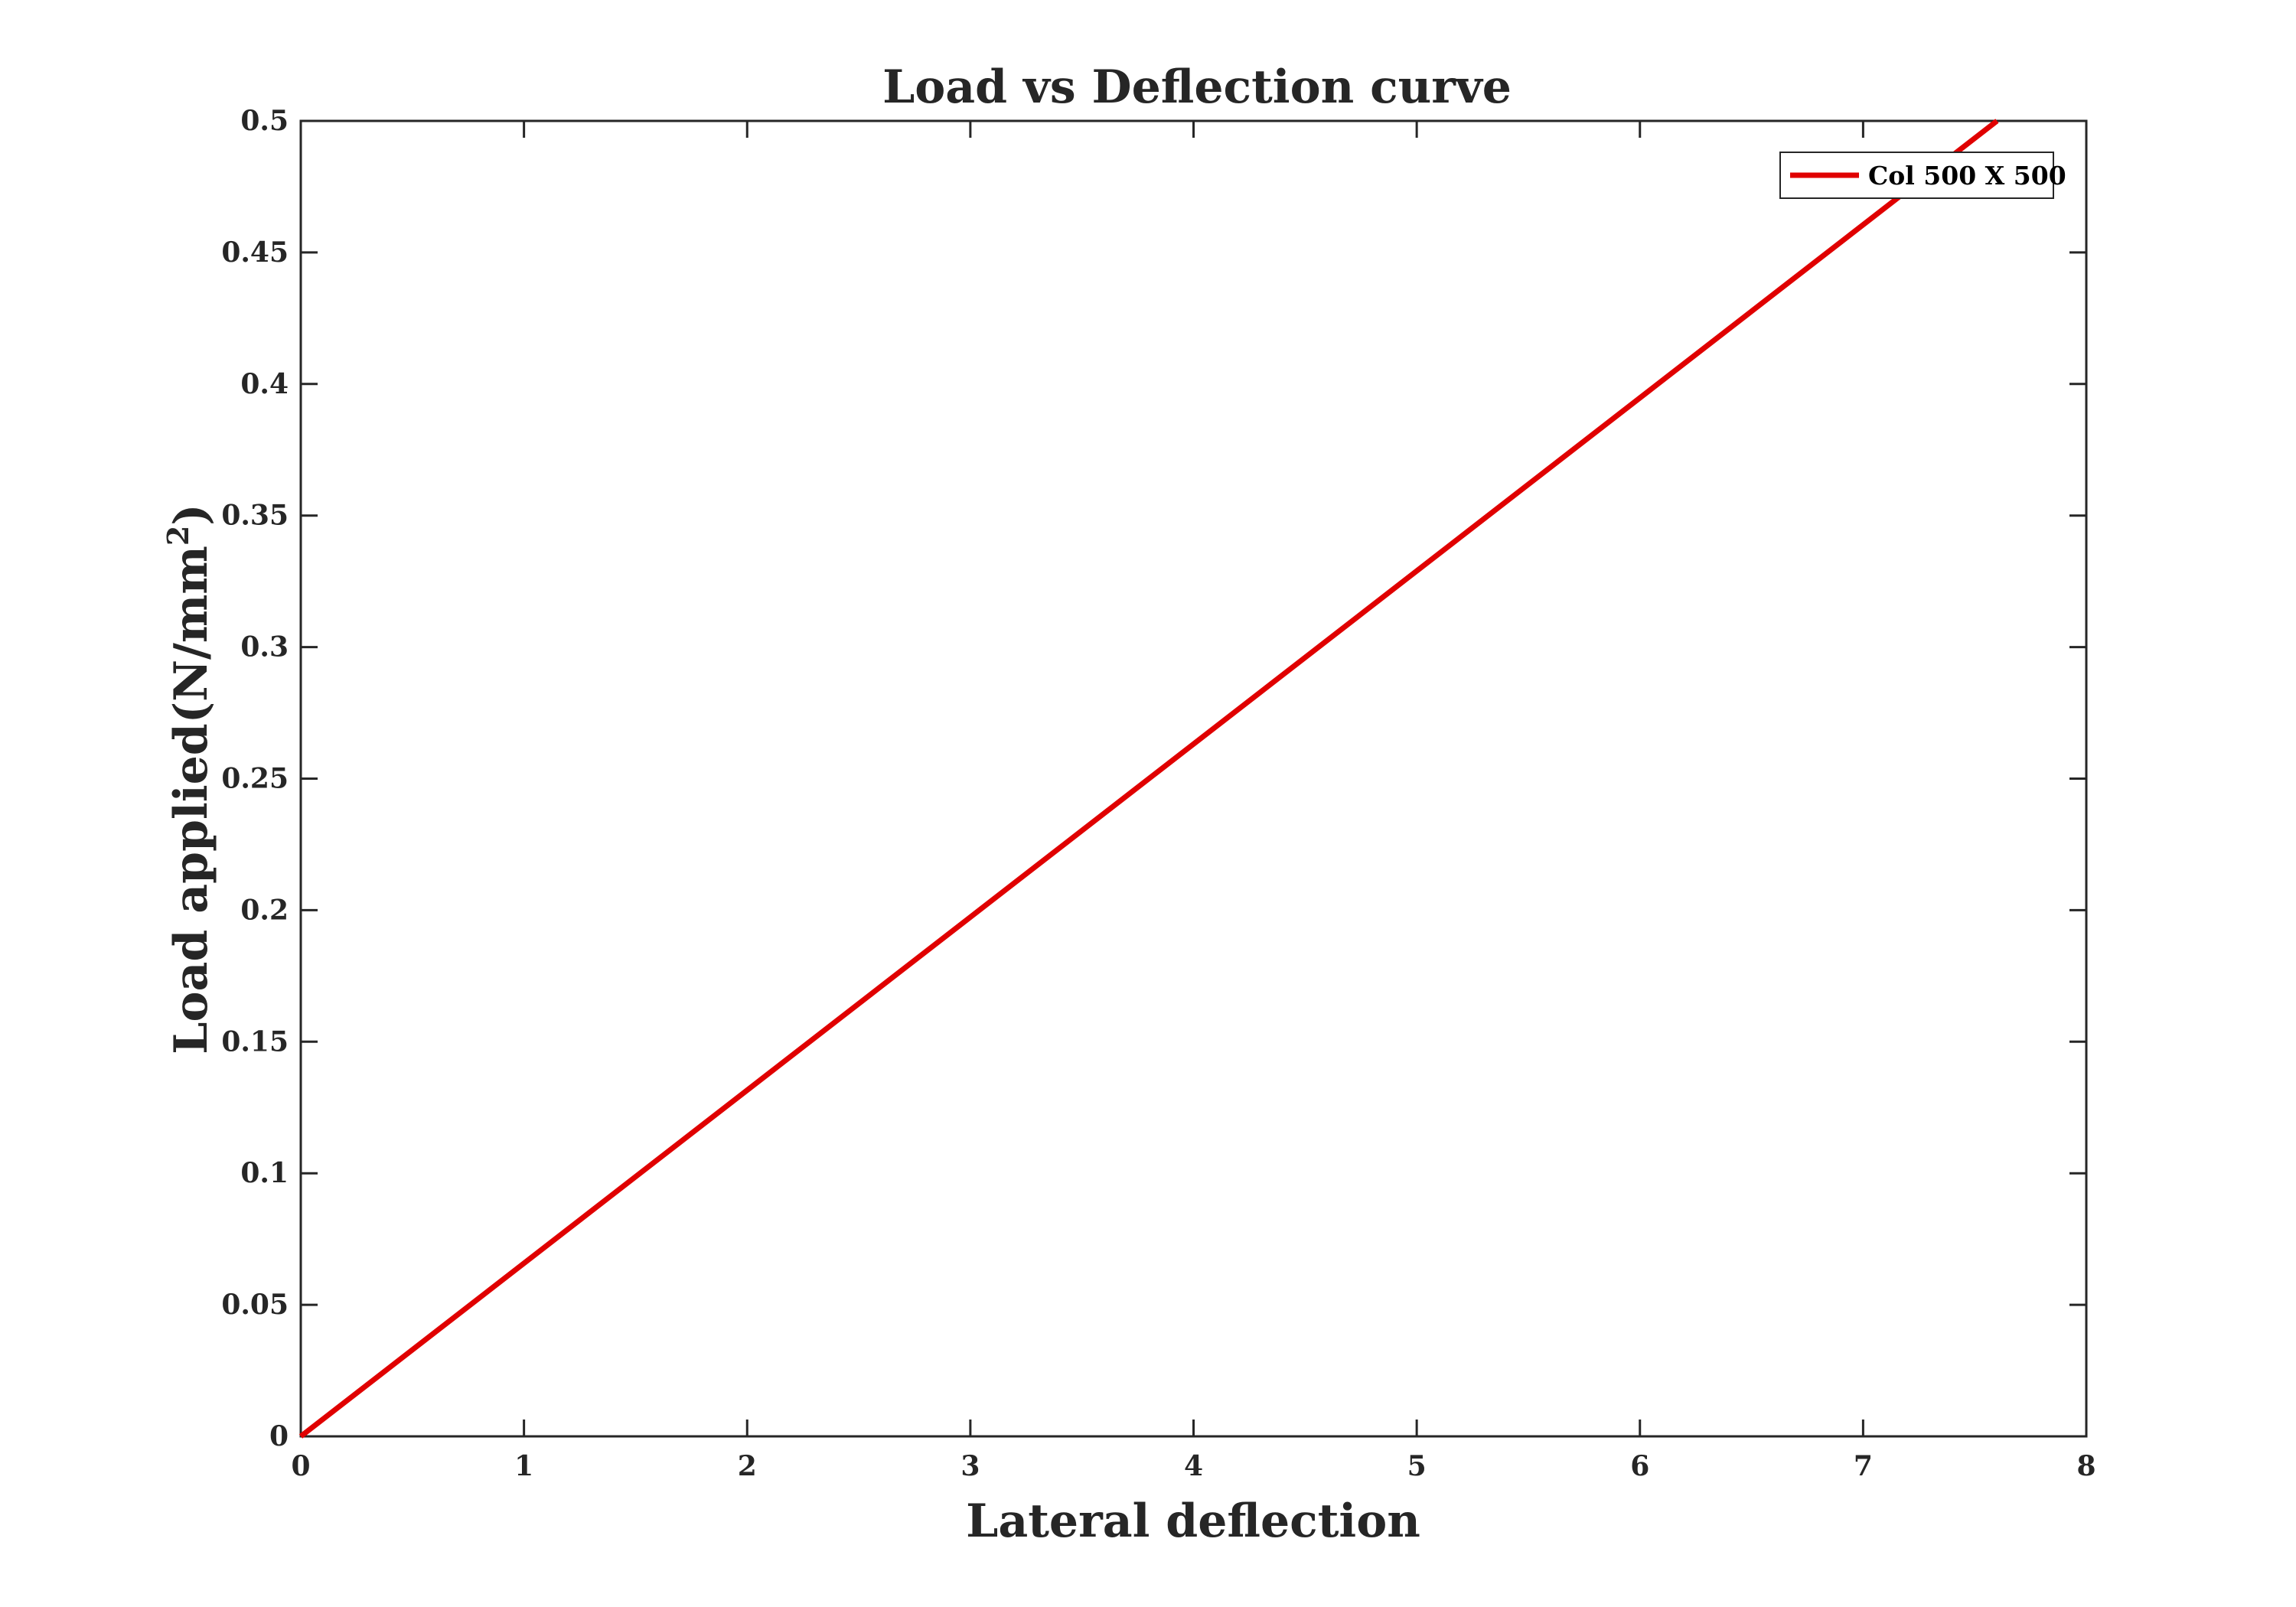  What do you see at coordinates (255, 1305) in the screenshot?
I see `y-tick-label: 0.05` at bounding box center [255, 1305].